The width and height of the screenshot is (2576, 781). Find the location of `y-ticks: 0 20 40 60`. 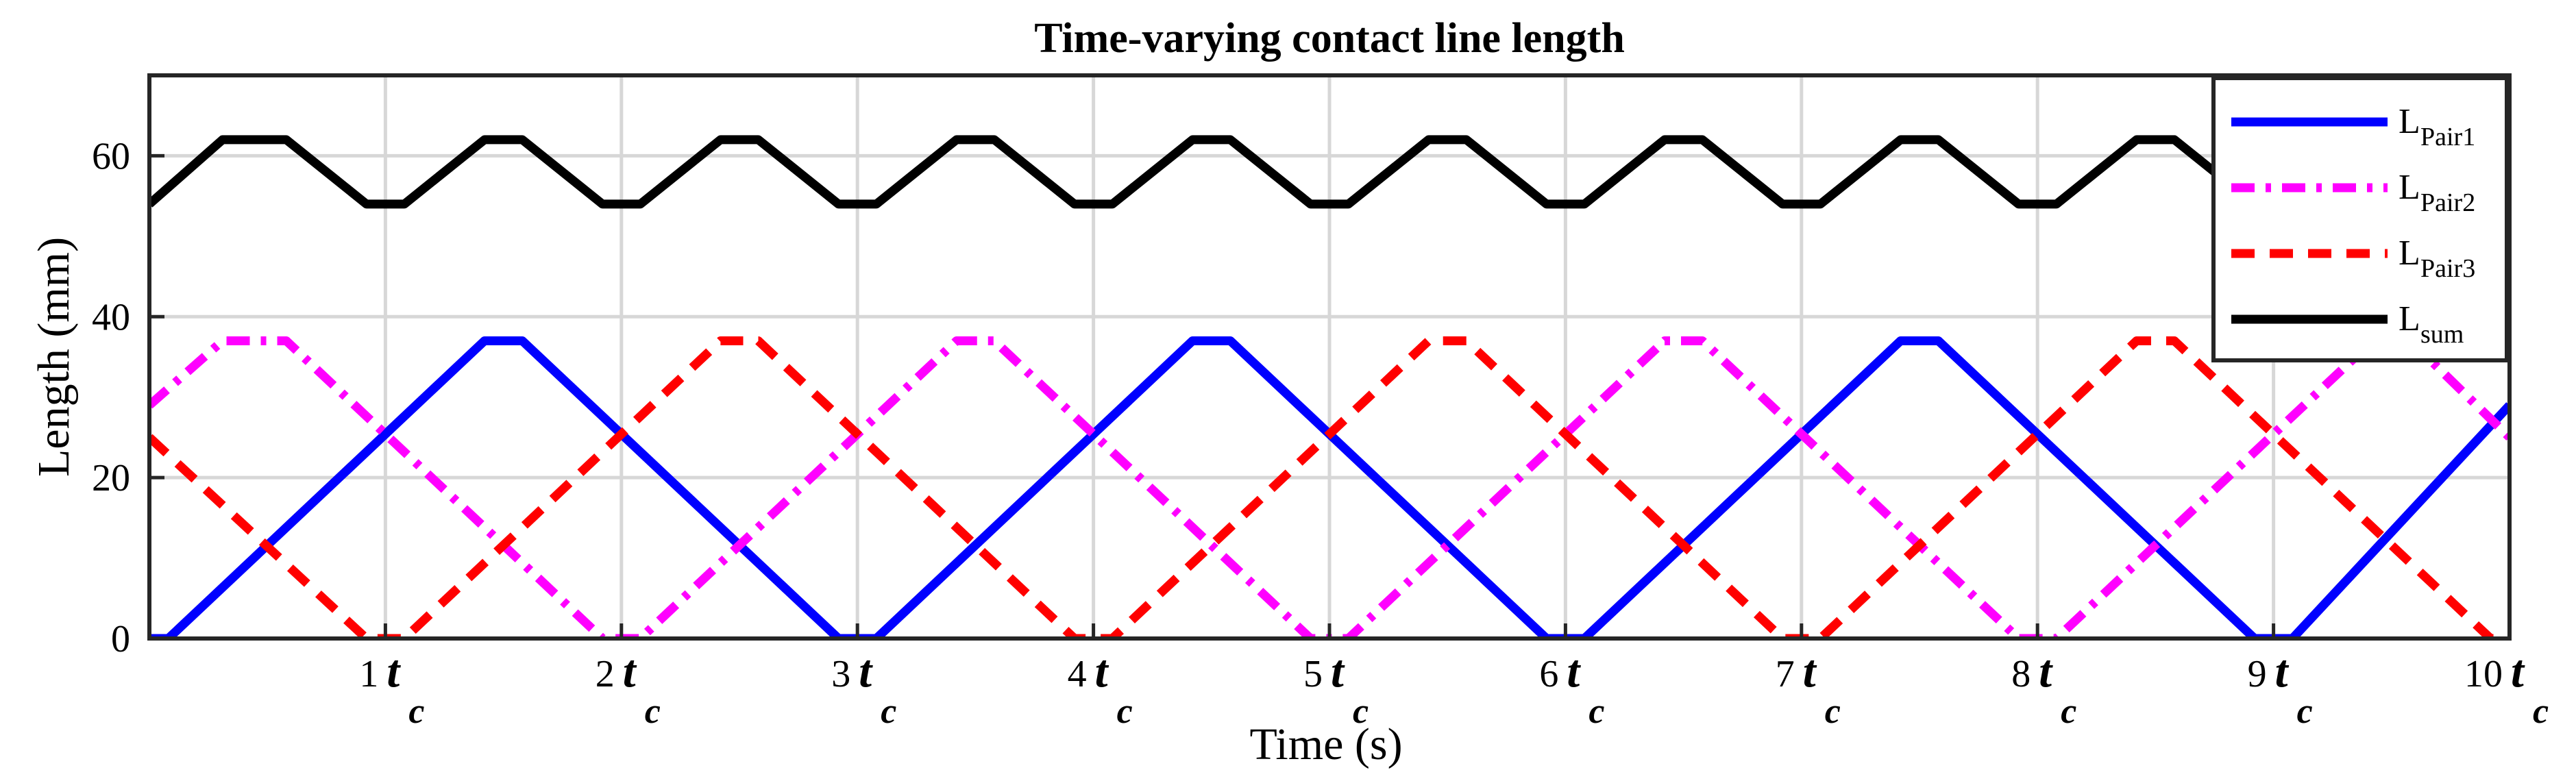

y-ticks: 0 20 40 60 is located at coordinates (128, 397).